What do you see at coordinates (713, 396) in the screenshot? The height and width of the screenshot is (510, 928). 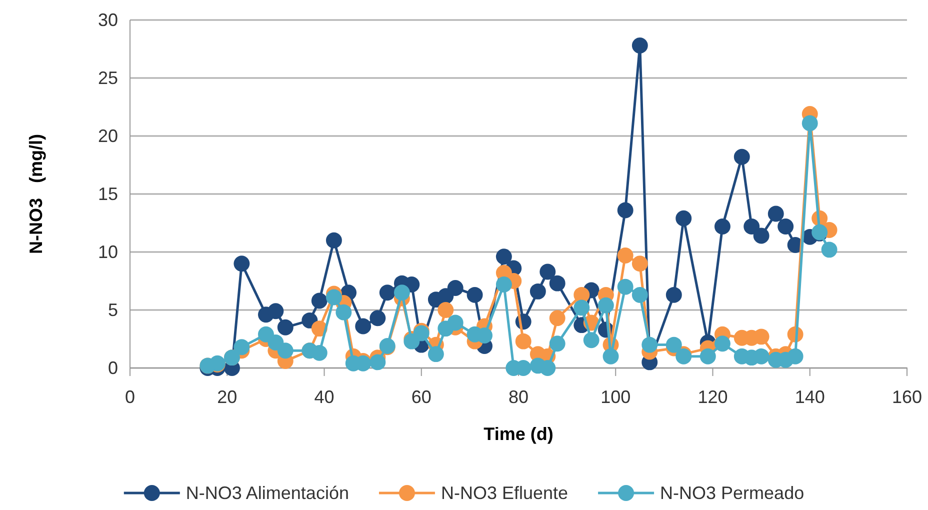 I see `x-tick-label: 120` at bounding box center [713, 396].